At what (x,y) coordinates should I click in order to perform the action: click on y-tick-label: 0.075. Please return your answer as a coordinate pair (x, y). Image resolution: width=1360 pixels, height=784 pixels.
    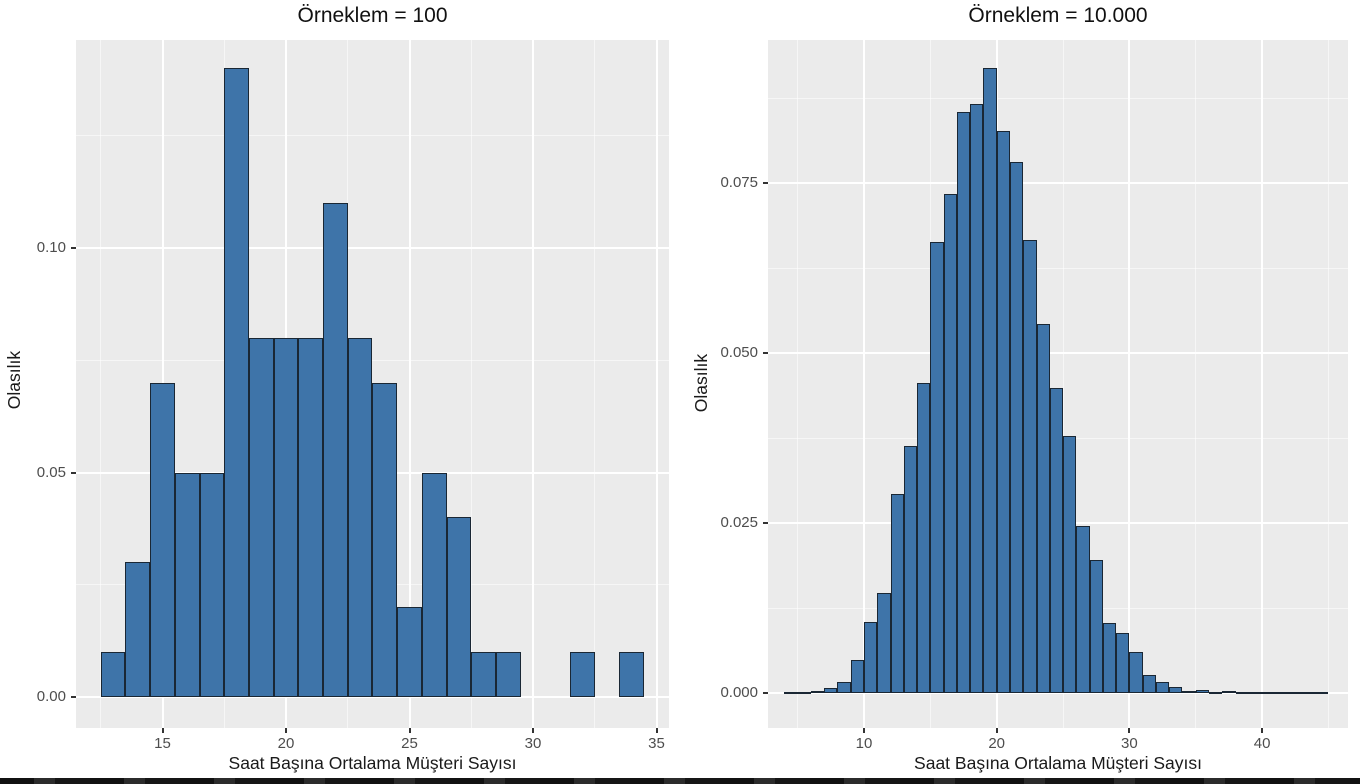
    Looking at the image, I should click on (739, 182).